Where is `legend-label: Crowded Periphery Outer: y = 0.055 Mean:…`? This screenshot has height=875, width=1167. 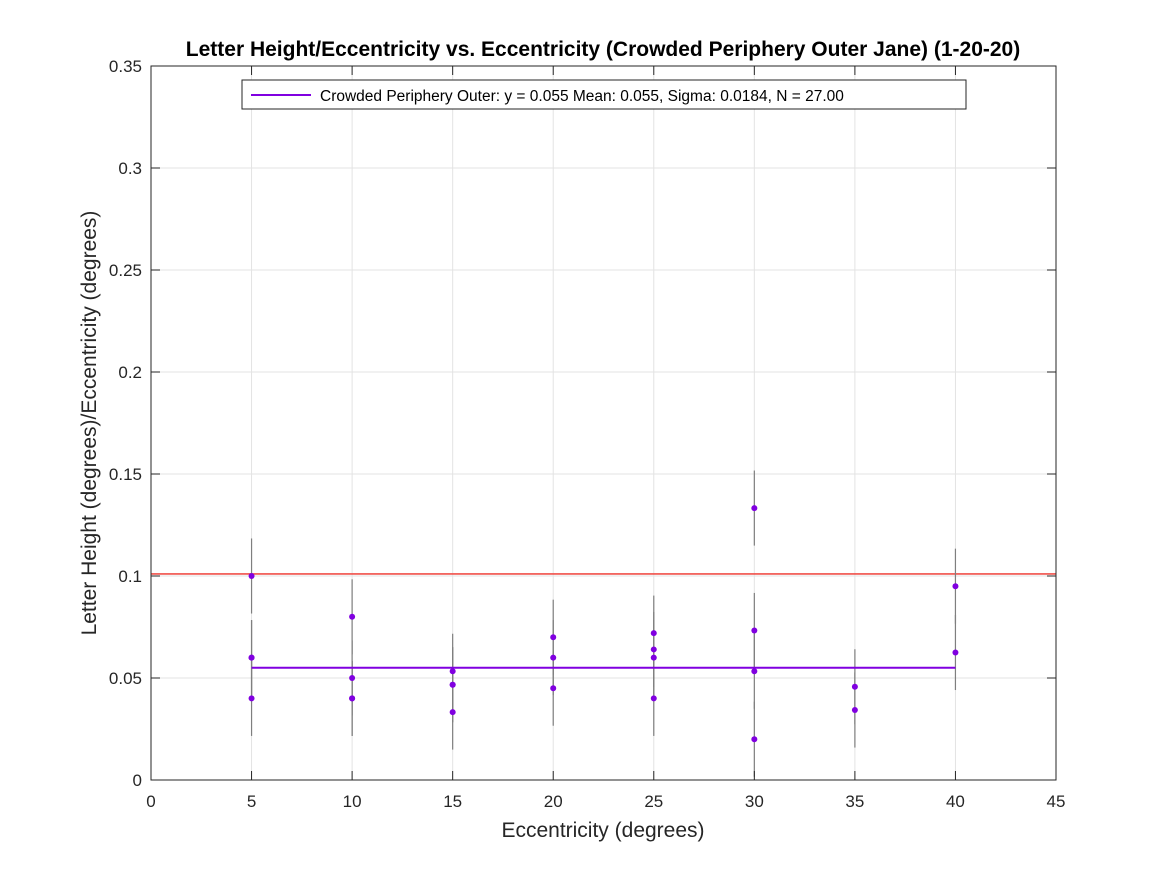
legend-label: Crowded Periphery Outer: y = 0.055 Mean:… is located at coordinates (582, 96).